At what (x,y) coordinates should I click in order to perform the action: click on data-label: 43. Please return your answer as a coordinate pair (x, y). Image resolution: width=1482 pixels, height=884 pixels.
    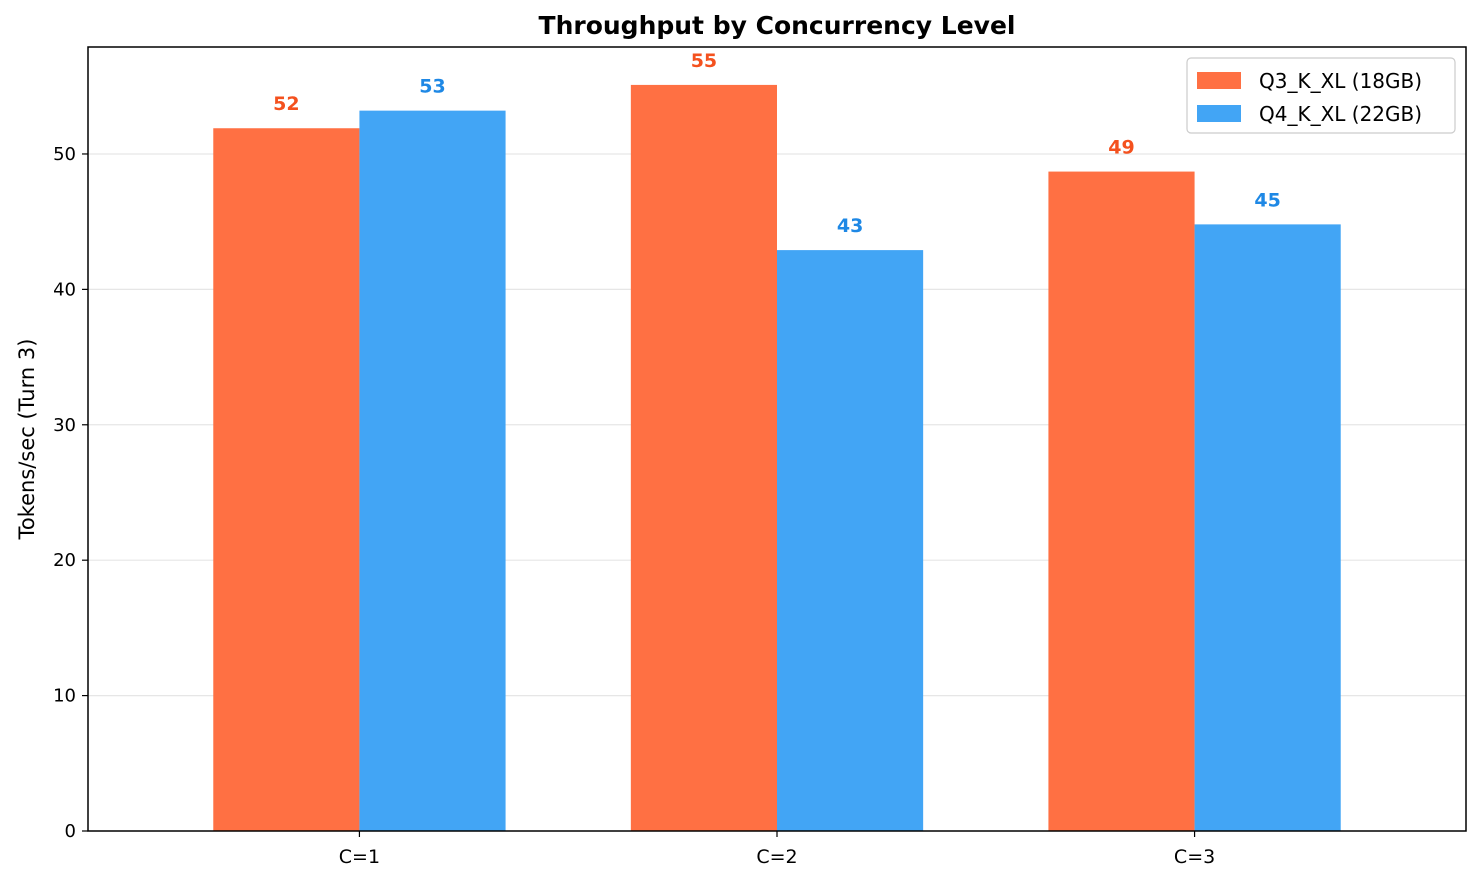
    Looking at the image, I should click on (850, 226).